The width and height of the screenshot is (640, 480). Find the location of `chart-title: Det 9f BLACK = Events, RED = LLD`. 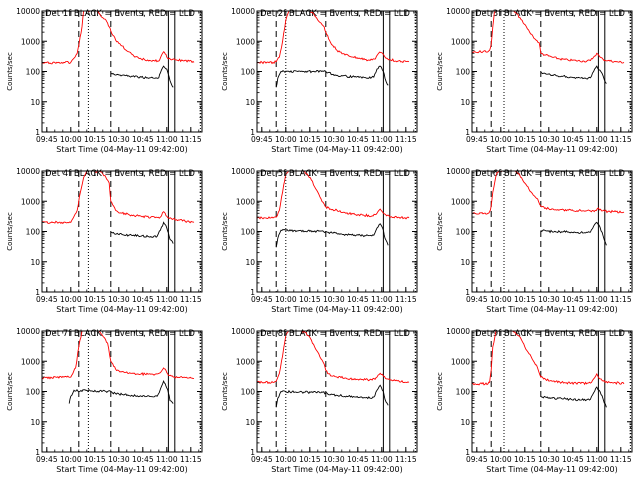

chart-title: Det 9f BLACK = Events, RED = LLD is located at coordinates (550, 334).